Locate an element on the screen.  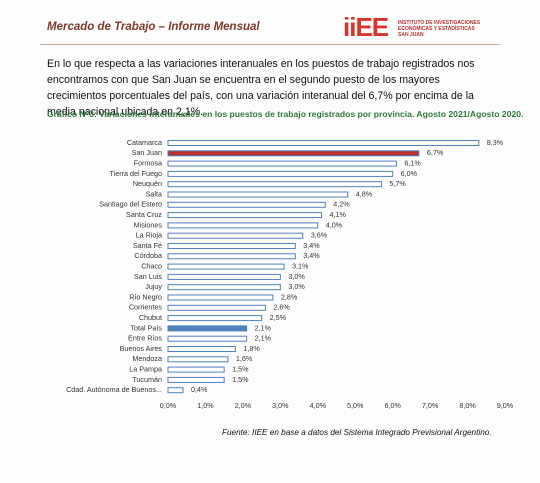
value-label: 2,8% is located at coordinates (289, 296).